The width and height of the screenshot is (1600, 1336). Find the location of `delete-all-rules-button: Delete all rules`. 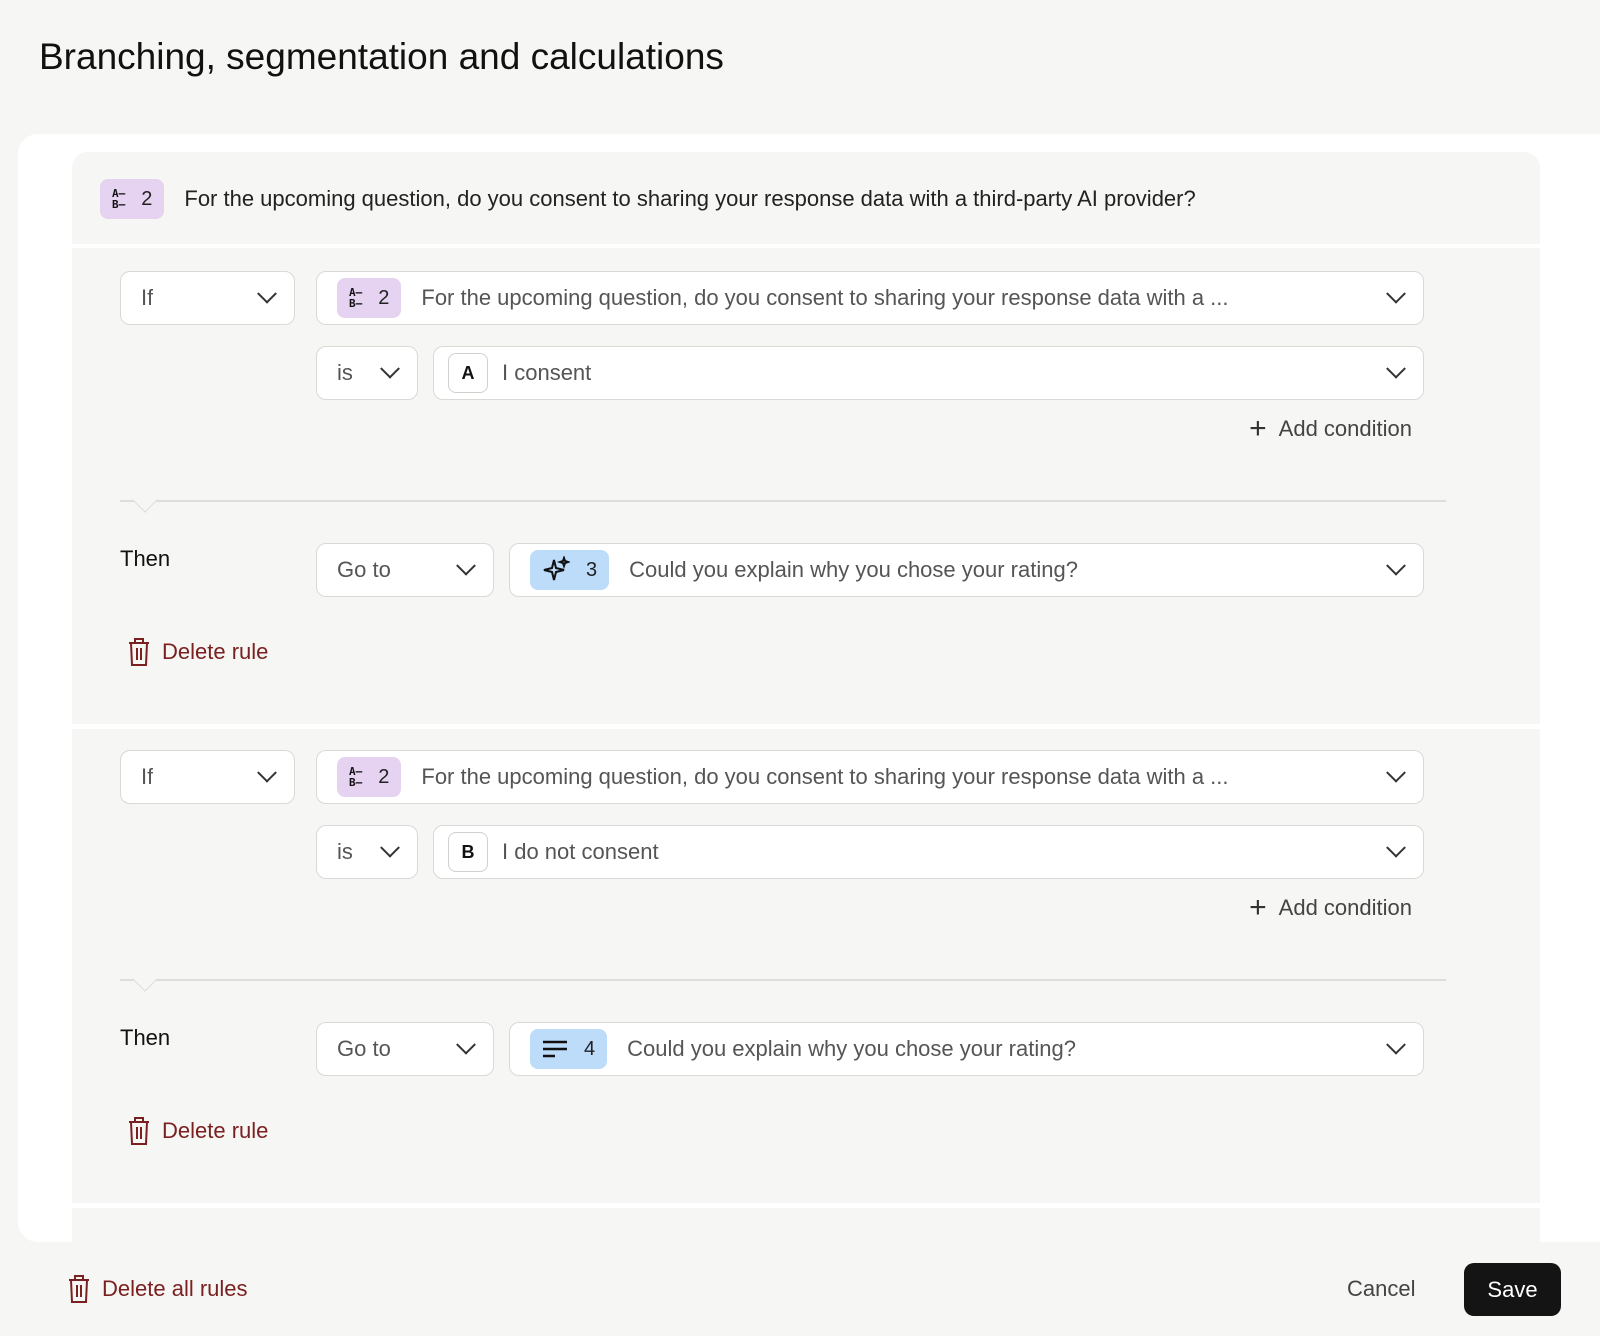

delete-all-rules-button: Delete all rules is located at coordinates (157, 1289).